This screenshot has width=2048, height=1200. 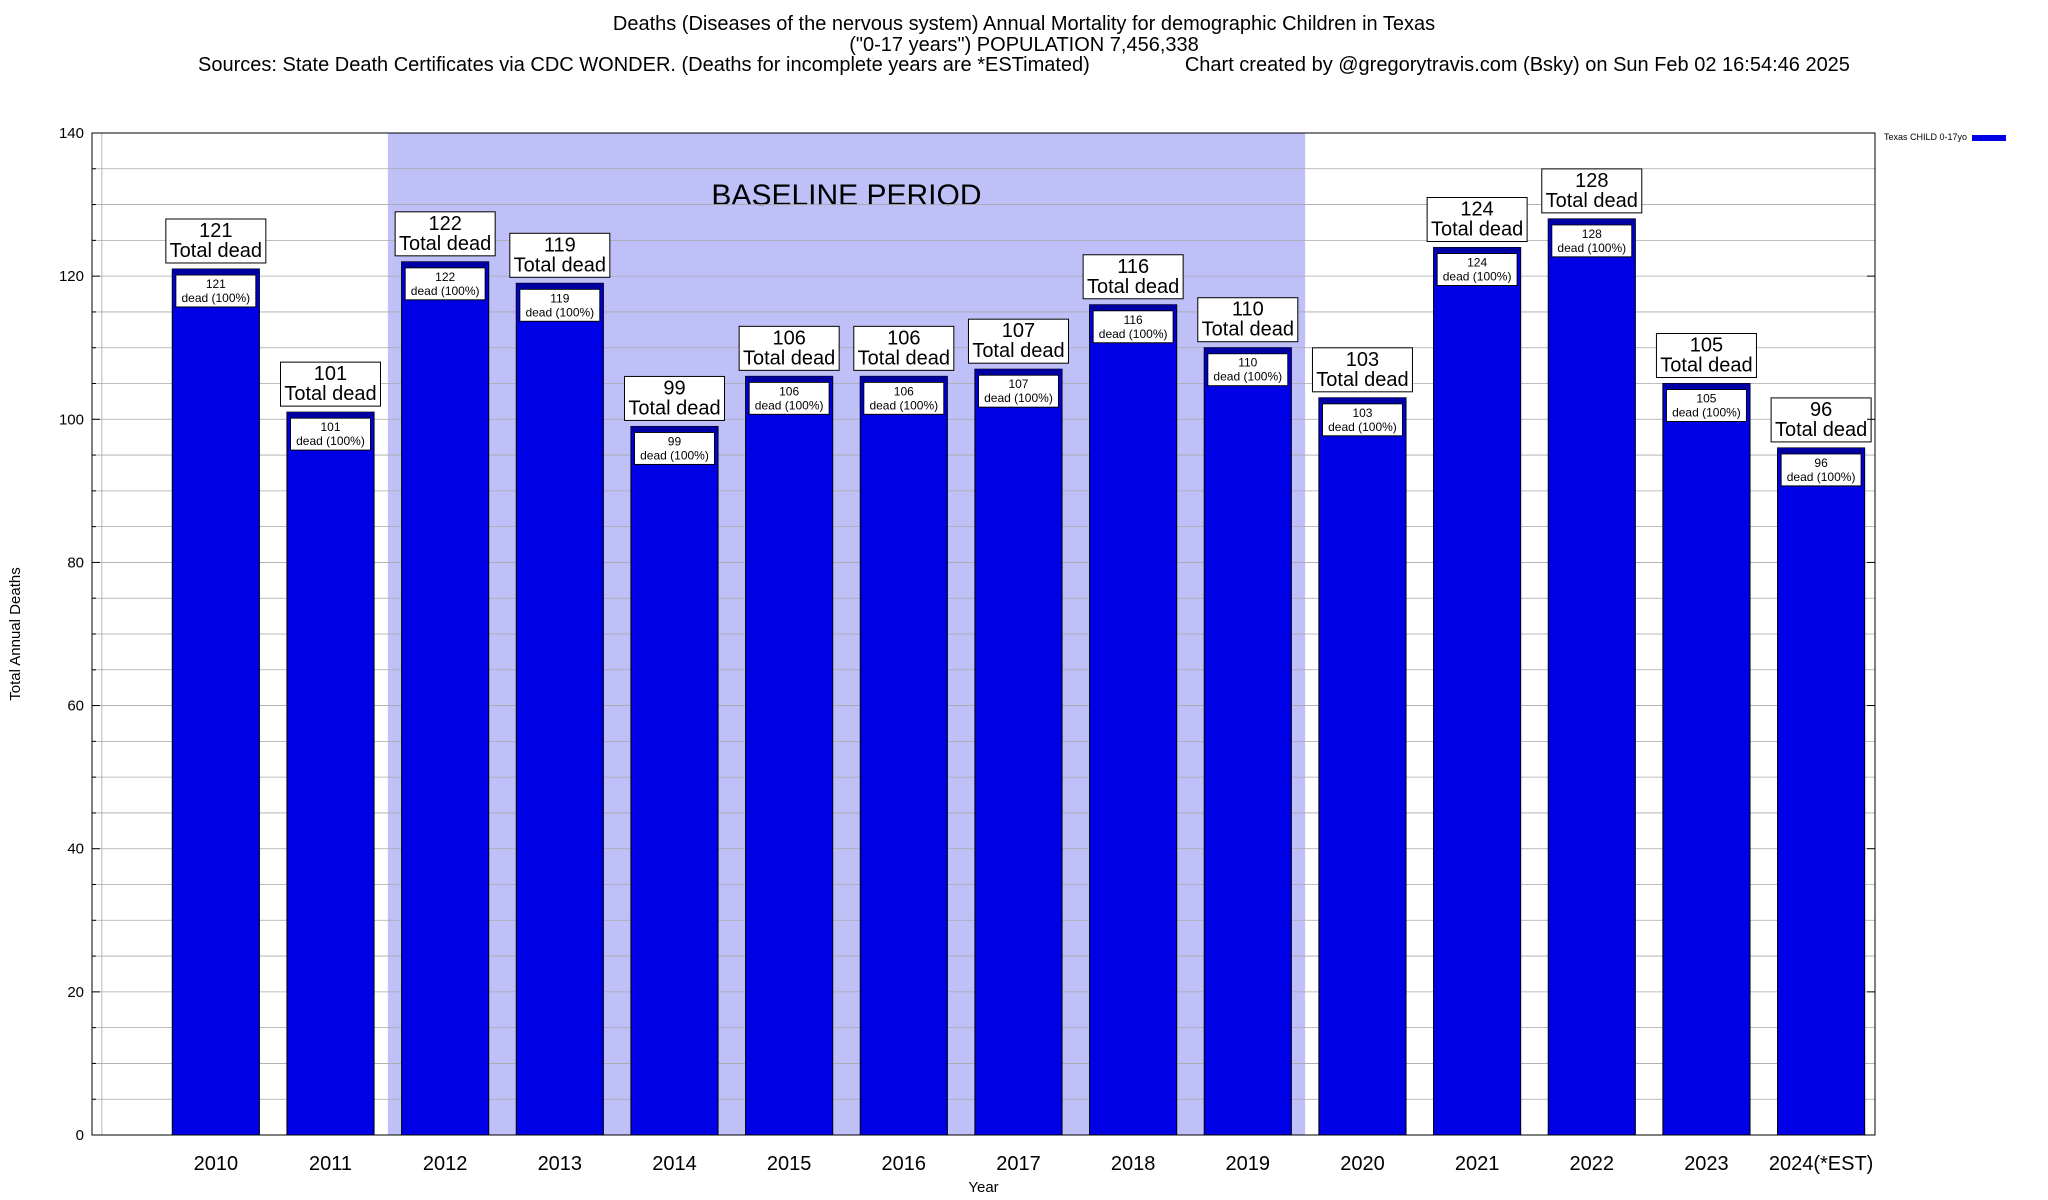 I want to click on x-tick-label: 2019, so click(x=1248, y=1164).